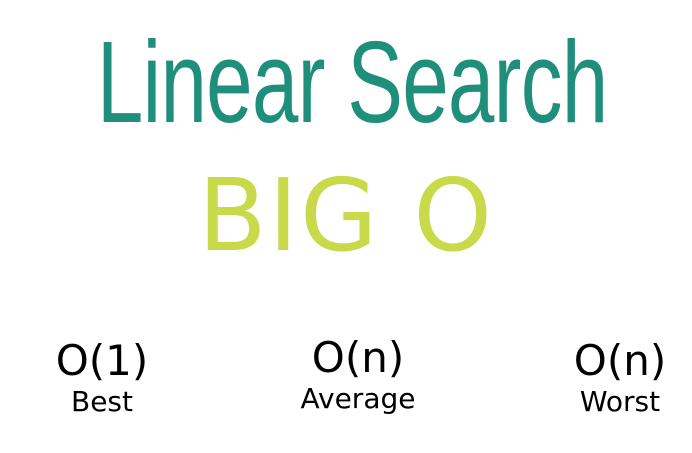  What do you see at coordinates (620, 401) in the screenshot?
I see `complexity-label-worst: Worst` at bounding box center [620, 401].